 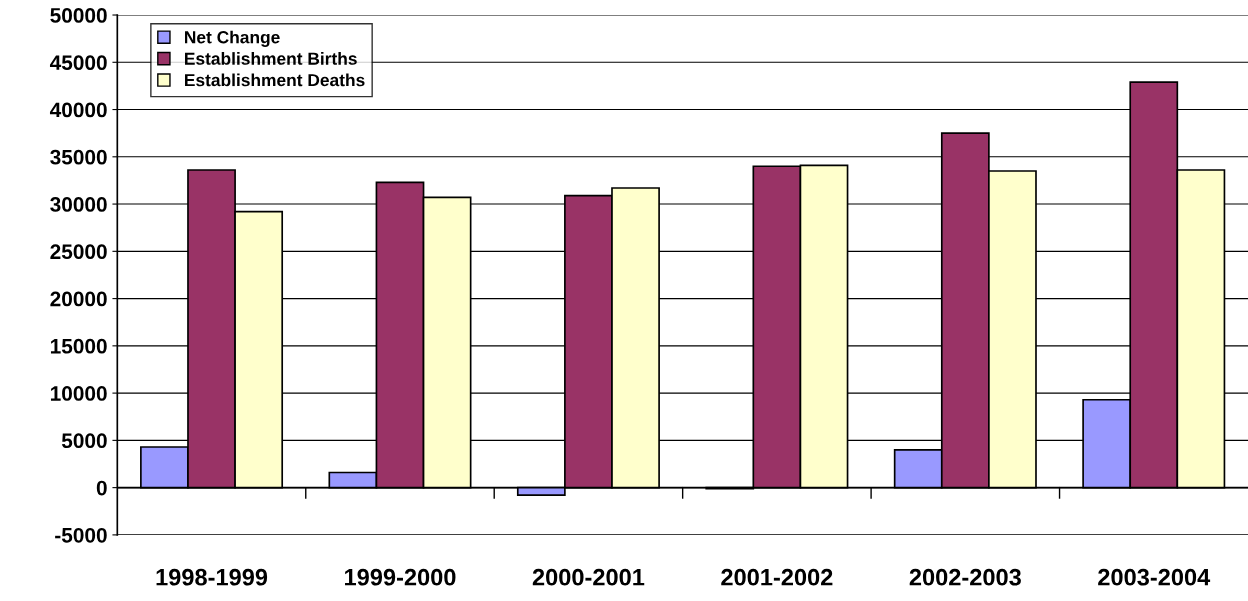 I want to click on legend-label: Net Change, so click(x=232, y=38).